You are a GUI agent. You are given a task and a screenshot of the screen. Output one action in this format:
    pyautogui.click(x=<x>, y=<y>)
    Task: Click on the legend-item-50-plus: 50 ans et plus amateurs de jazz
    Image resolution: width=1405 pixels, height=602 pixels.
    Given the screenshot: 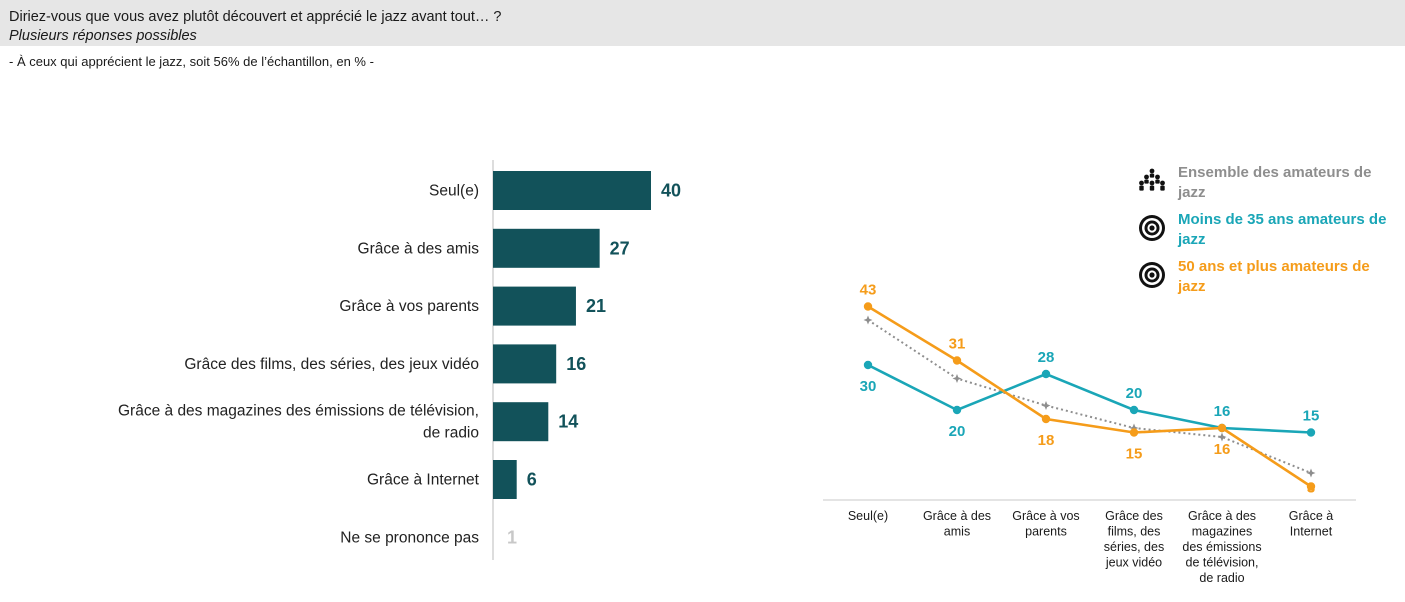 What is the action you would take?
    pyautogui.click(x=1268, y=276)
    